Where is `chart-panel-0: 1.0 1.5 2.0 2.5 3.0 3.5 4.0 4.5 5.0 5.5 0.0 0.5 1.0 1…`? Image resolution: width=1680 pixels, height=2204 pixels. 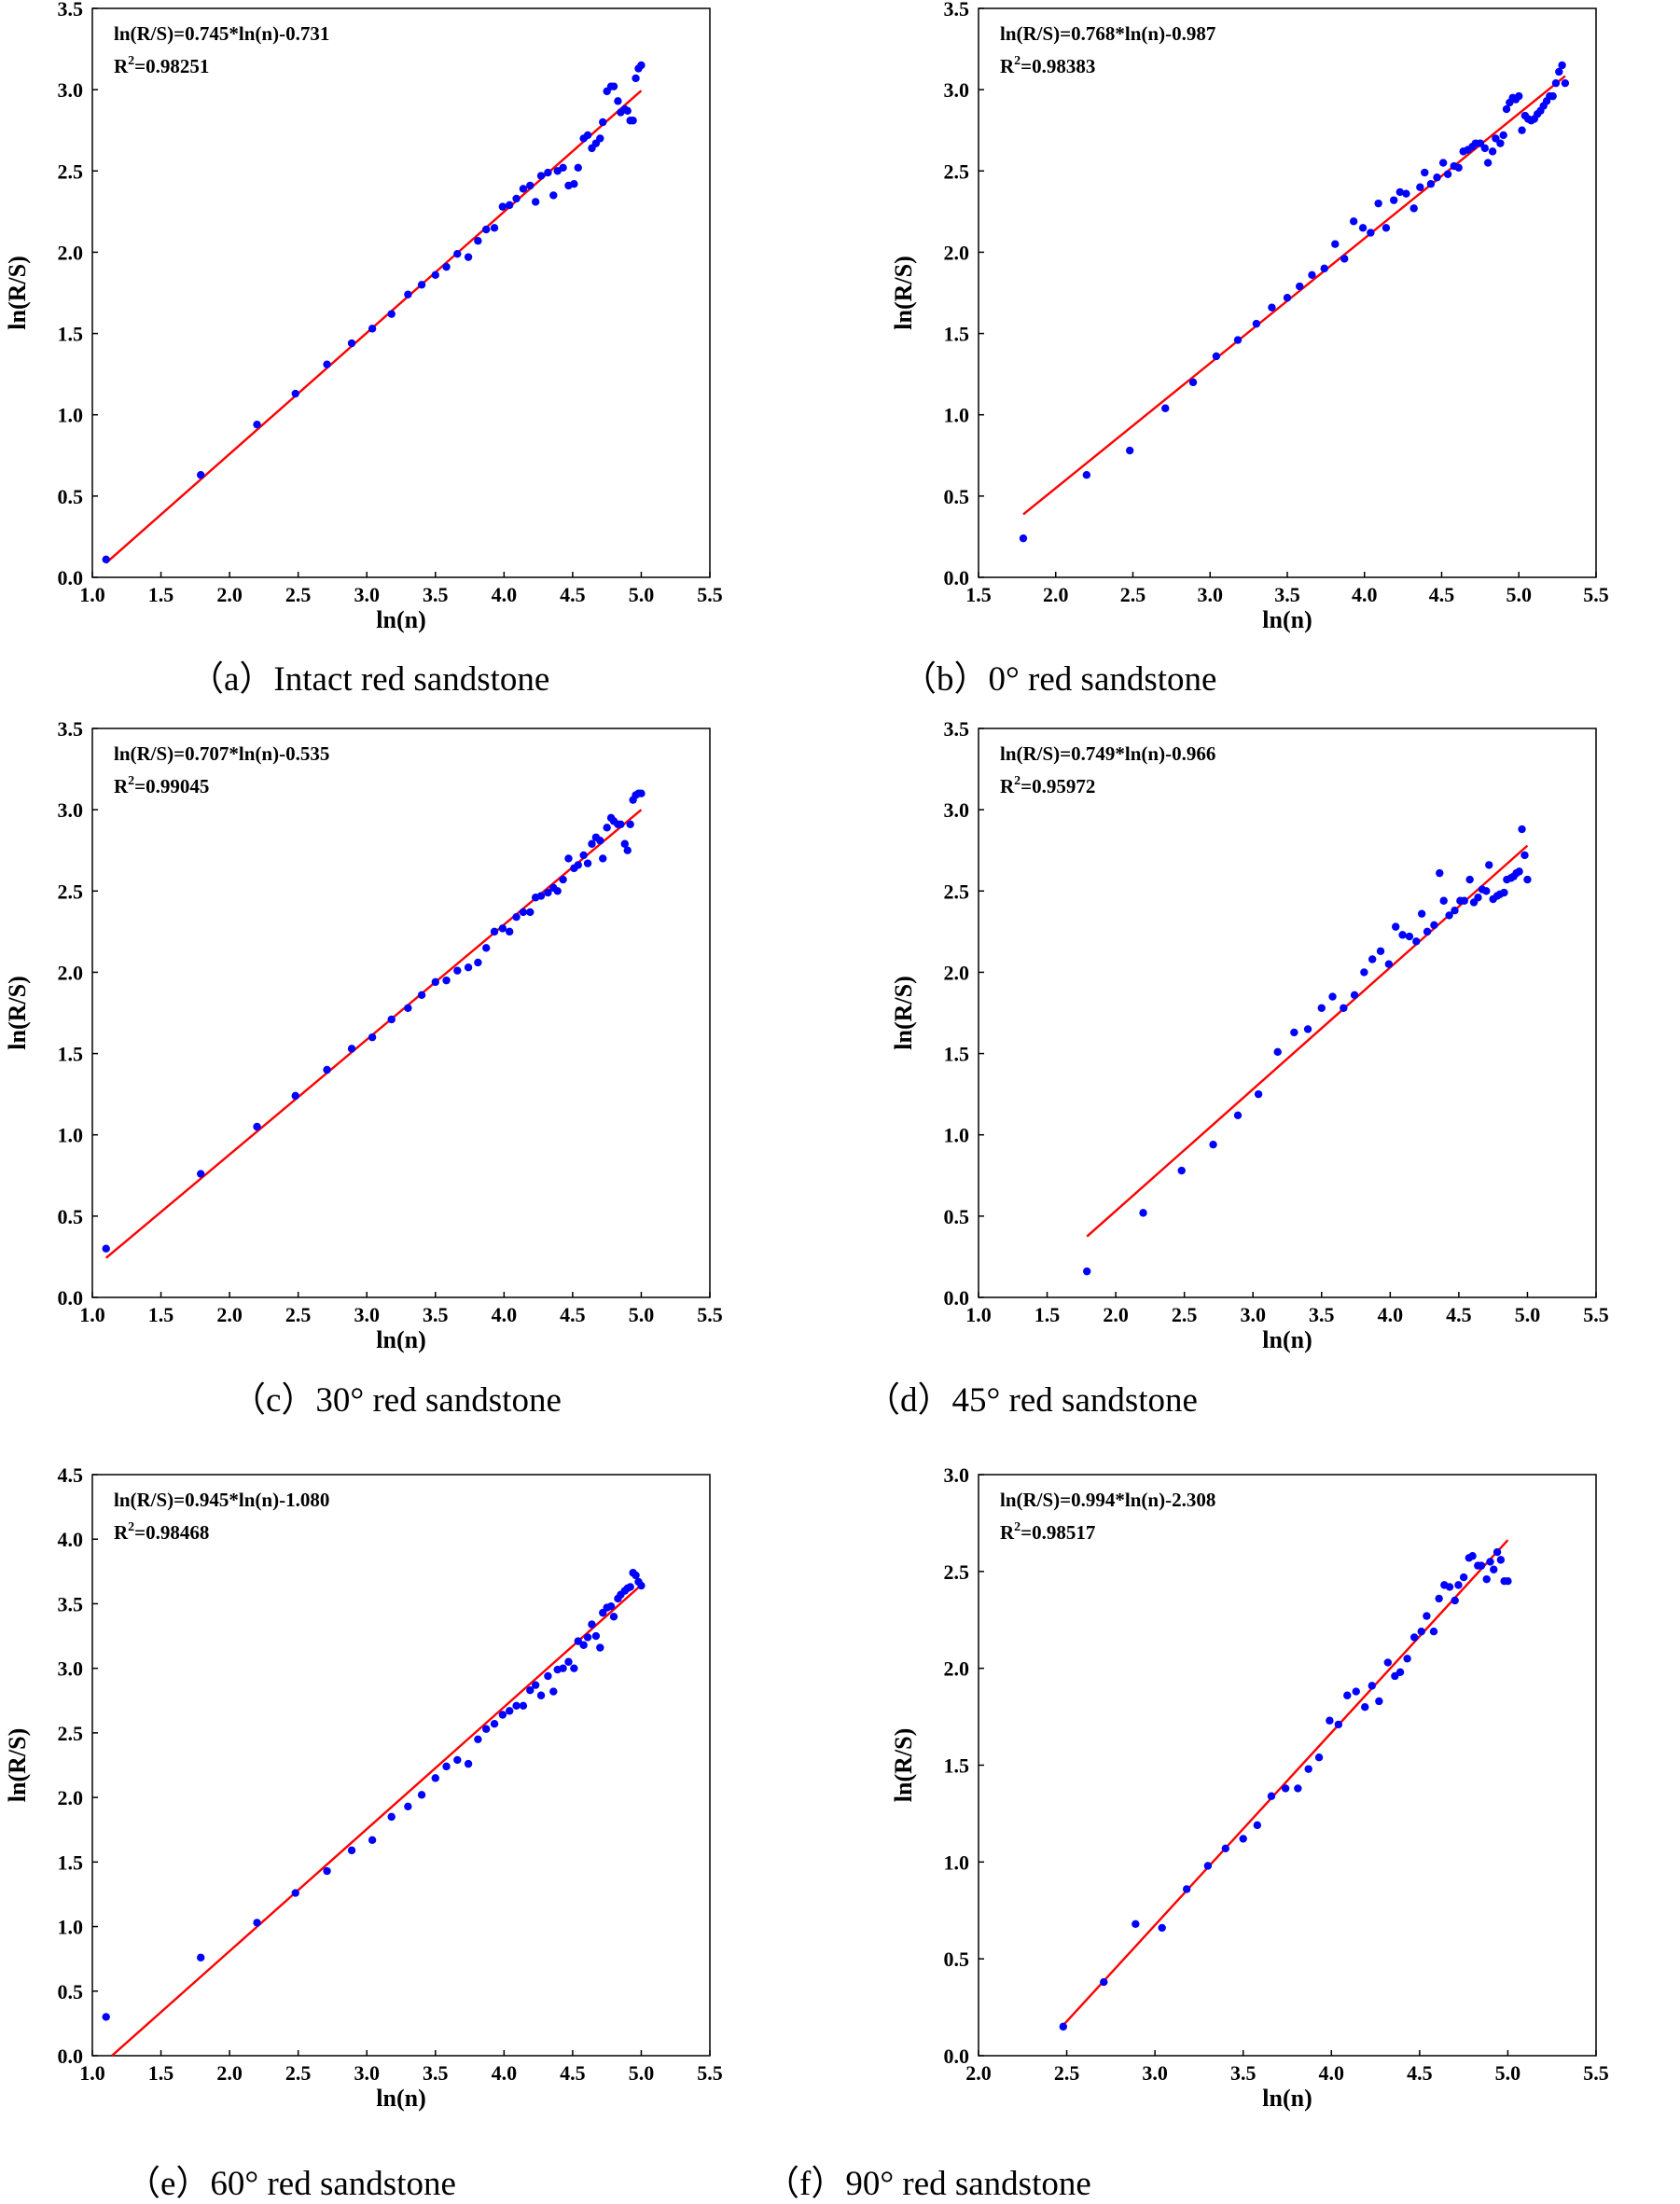 chart-panel-0: 1.0 1.5 2.0 2.5 3.0 3.5 4.0 4.5 5.0 5.5 0.0 0.5 1.0 1… is located at coordinates (363, 349).